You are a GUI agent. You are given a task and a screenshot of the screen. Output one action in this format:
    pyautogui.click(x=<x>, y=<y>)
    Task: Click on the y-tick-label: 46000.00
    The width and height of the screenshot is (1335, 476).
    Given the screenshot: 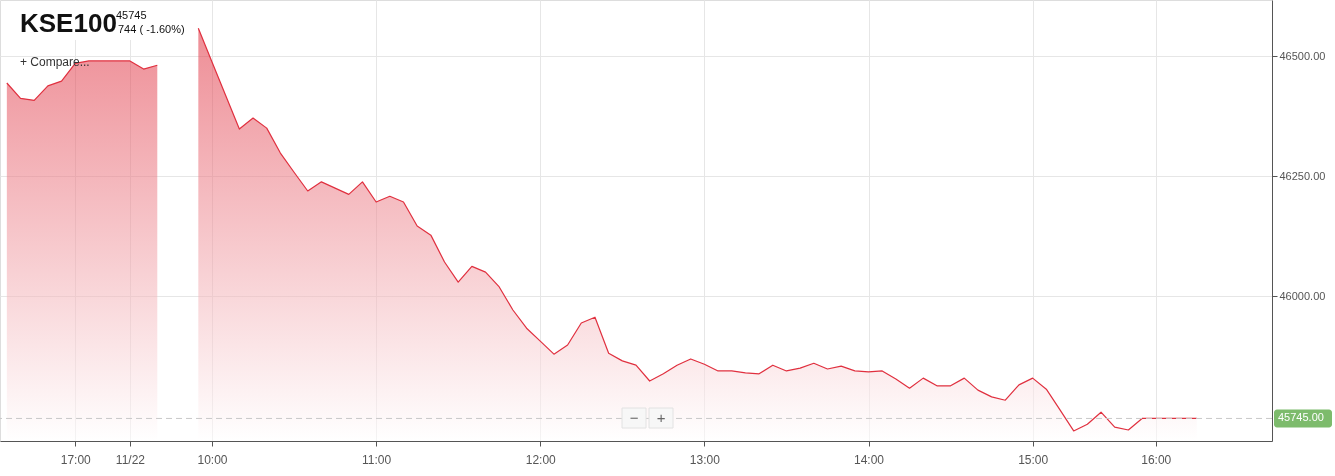 What is the action you would take?
    pyautogui.click(x=1302, y=295)
    